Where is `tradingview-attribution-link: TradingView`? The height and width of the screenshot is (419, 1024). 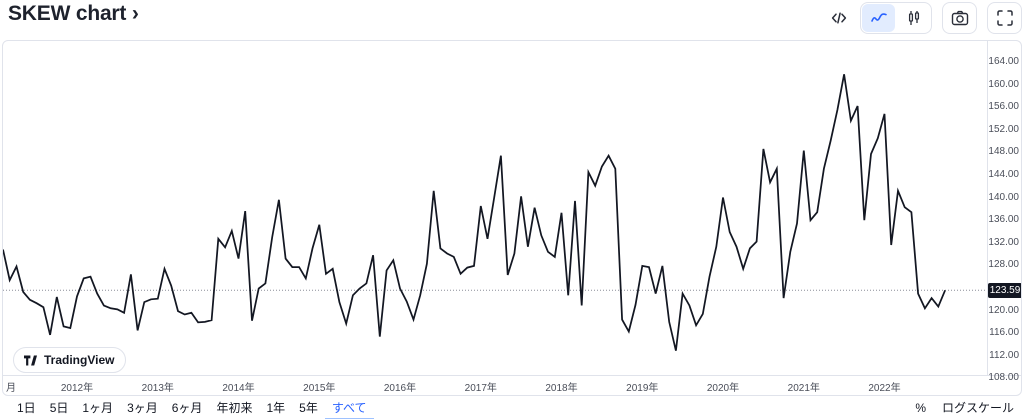
tradingview-attribution-link: TradingView is located at coordinates (70, 360).